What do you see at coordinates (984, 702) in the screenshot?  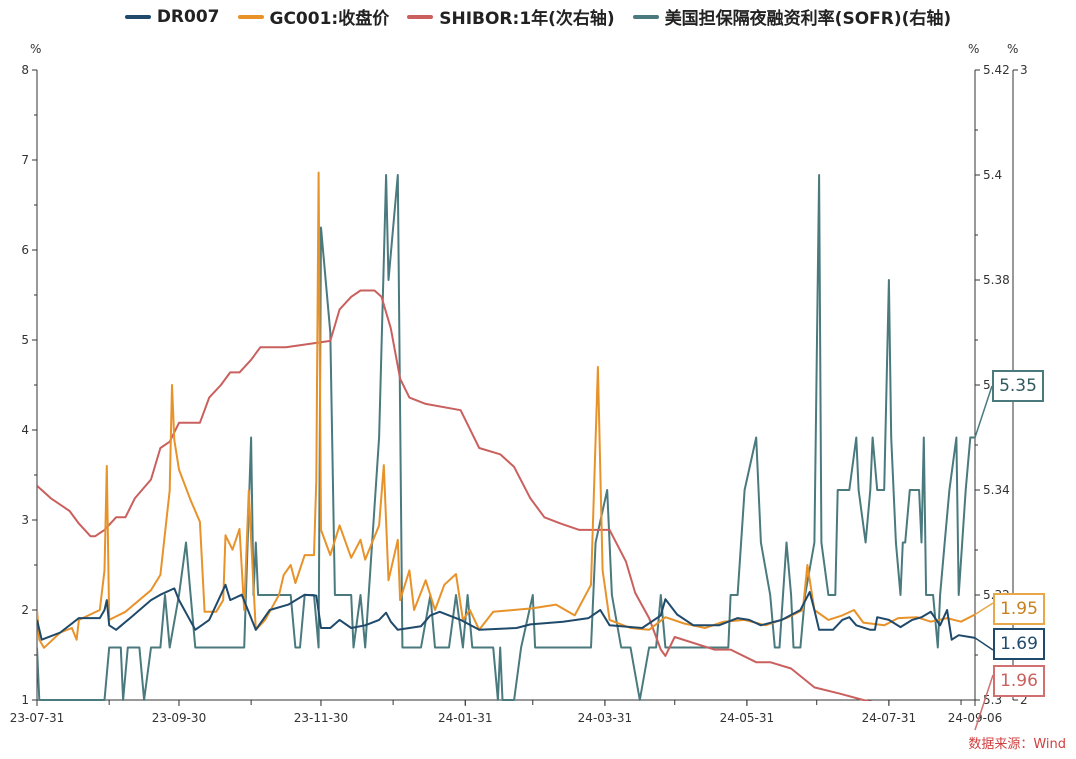 I see `shibor-callout-pointer` at bounding box center [984, 702].